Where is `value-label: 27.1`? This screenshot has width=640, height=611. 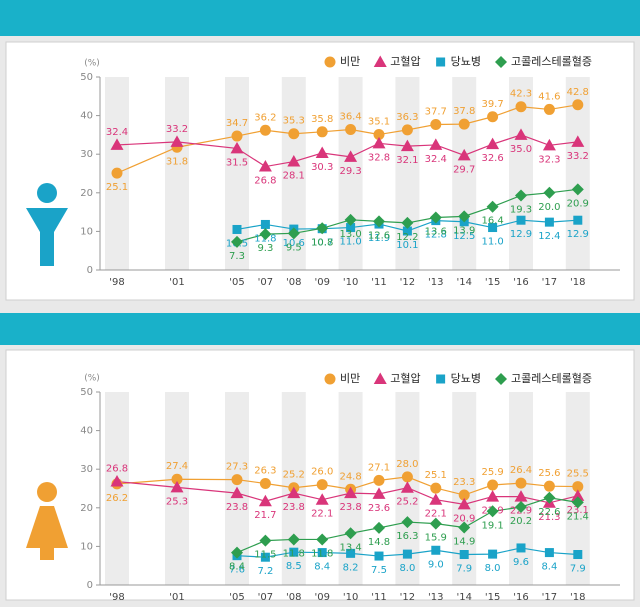
value-label: 27.1 is located at coordinates (379, 467).